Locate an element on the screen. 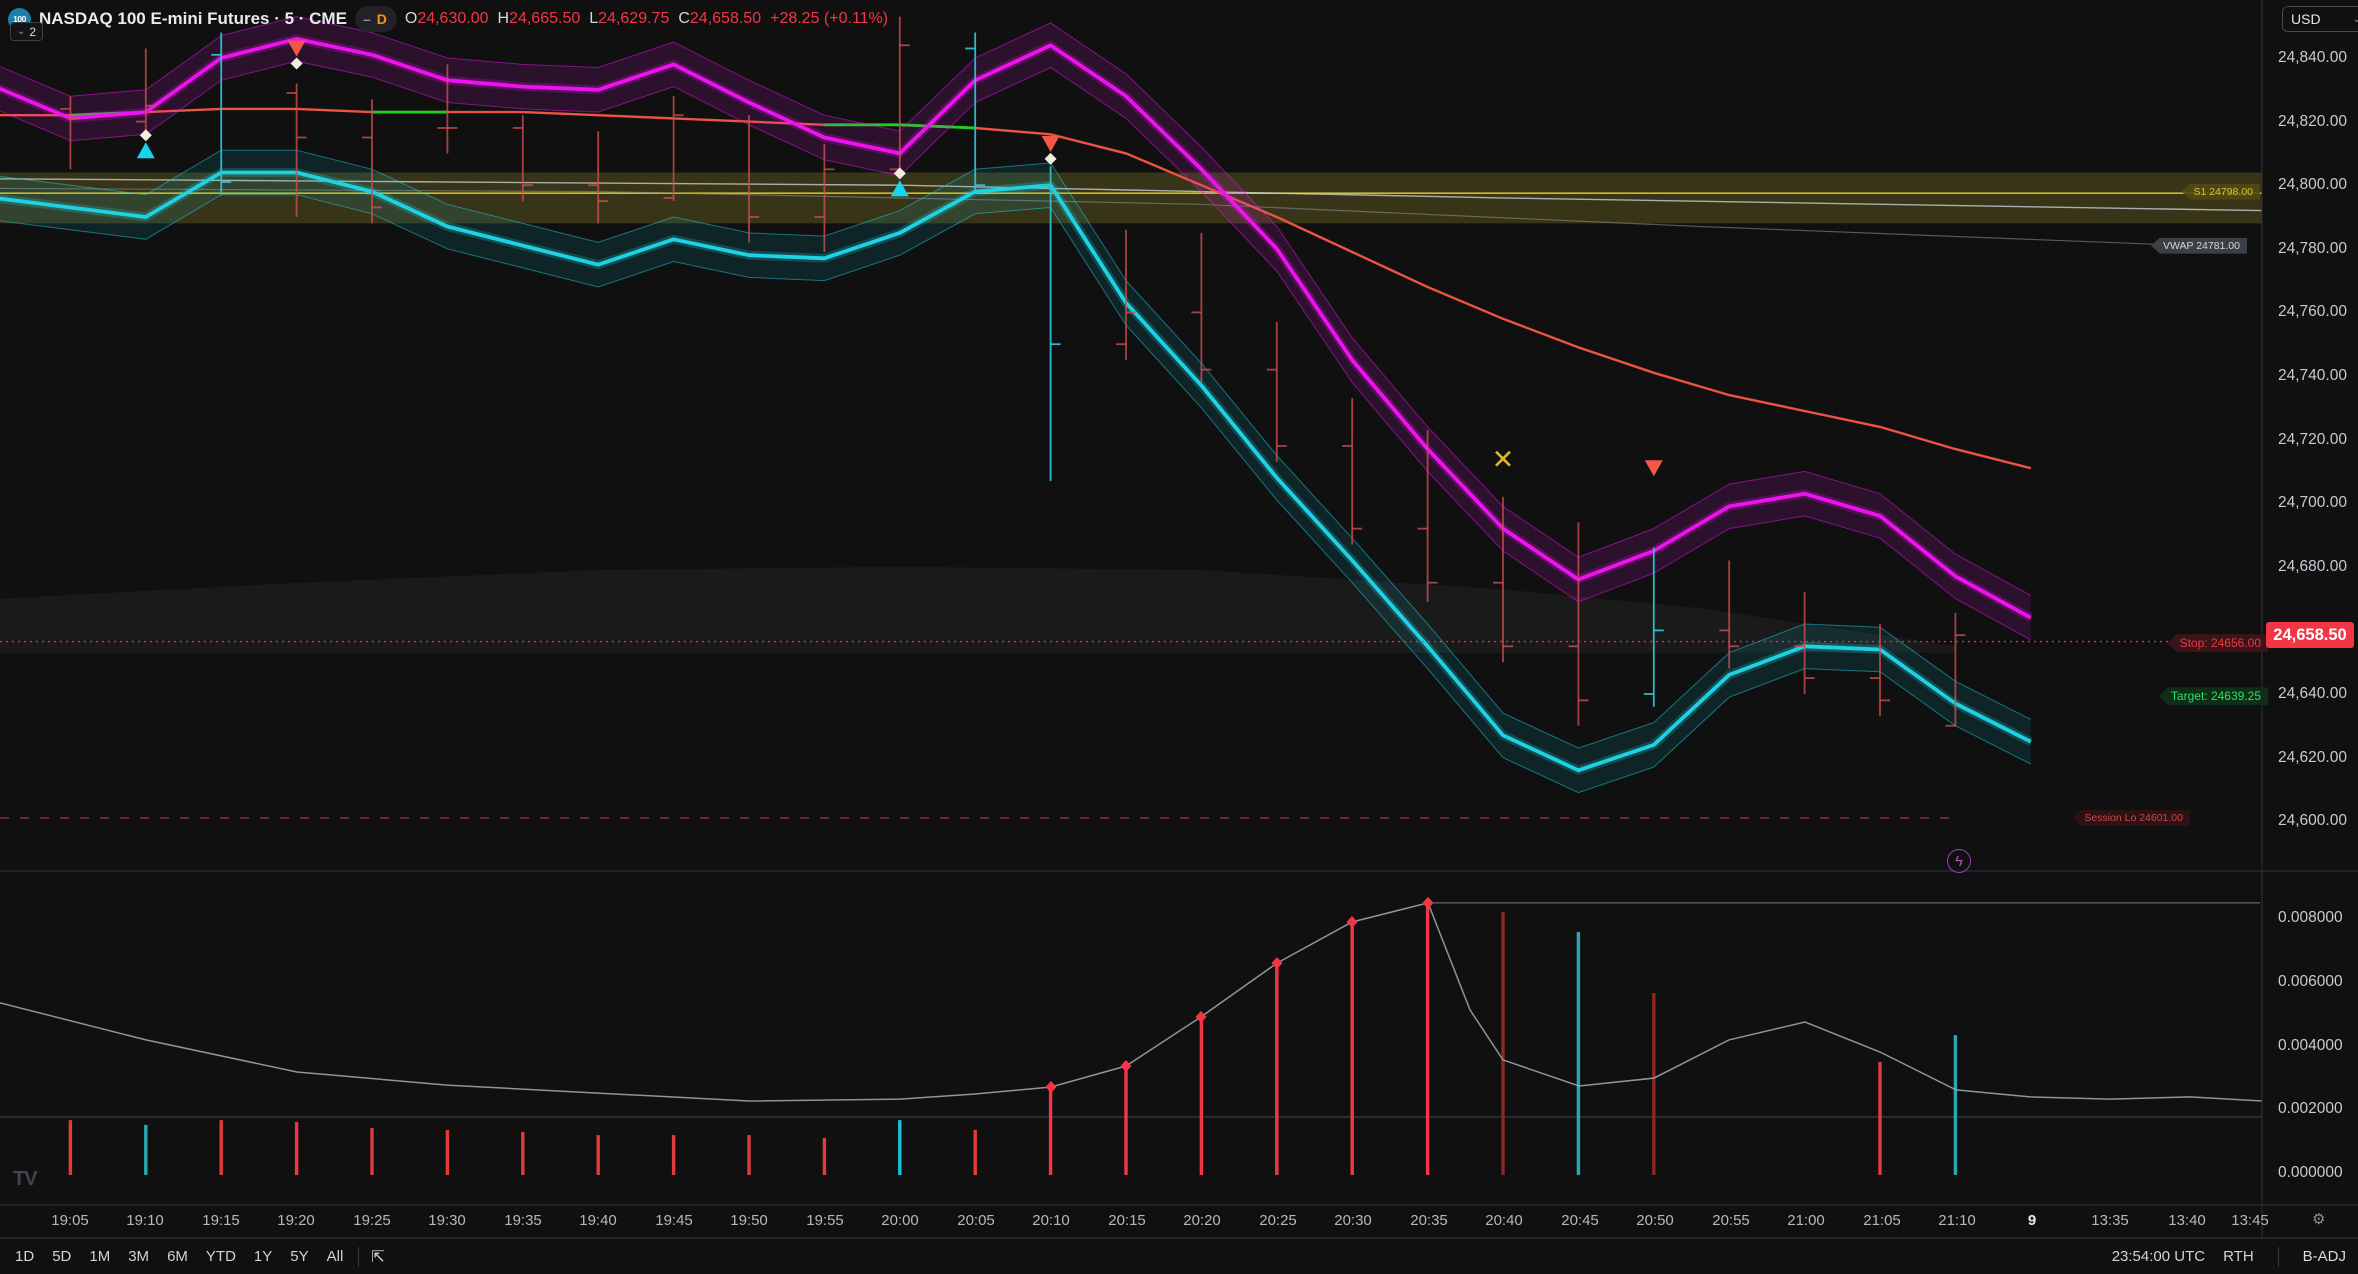  range-button-ytd: YTD is located at coordinates (220, 1256).